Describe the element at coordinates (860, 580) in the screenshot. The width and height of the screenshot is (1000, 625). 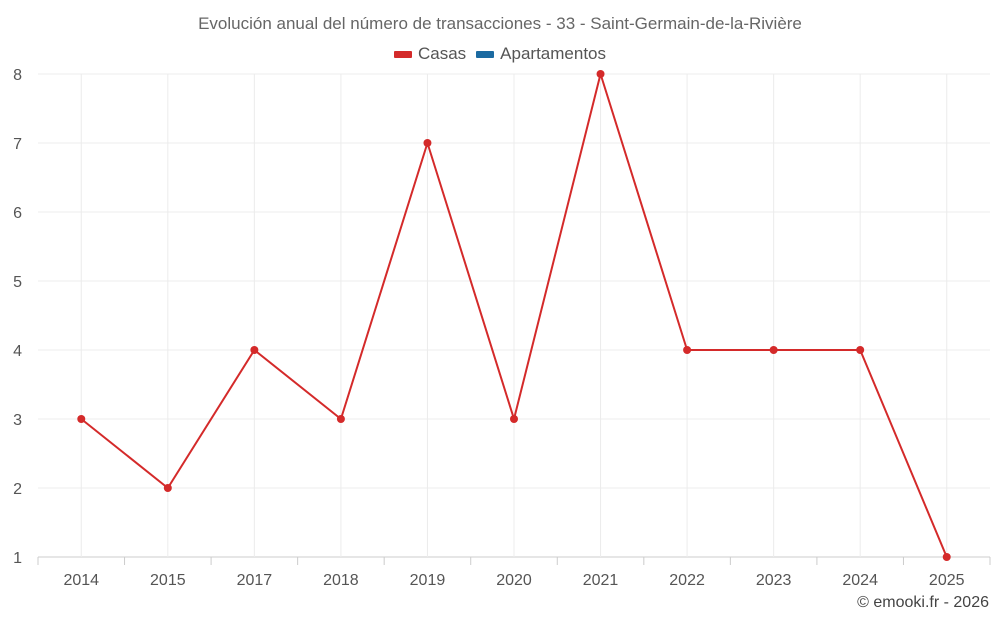
I see `x-tick-label: 2024` at that location.